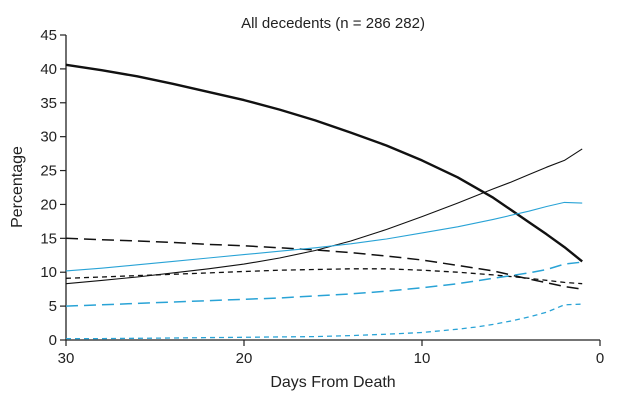 The image size is (624, 403). I want to click on y-axis-title: Percentage, so click(17, 187).